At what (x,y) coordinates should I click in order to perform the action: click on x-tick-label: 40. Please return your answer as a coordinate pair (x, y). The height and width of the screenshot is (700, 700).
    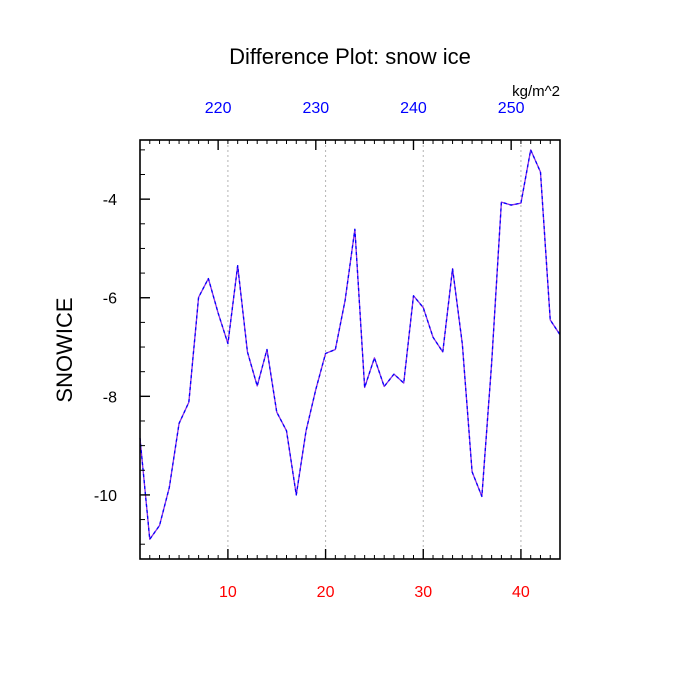
    Looking at the image, I should click on (521, 592).